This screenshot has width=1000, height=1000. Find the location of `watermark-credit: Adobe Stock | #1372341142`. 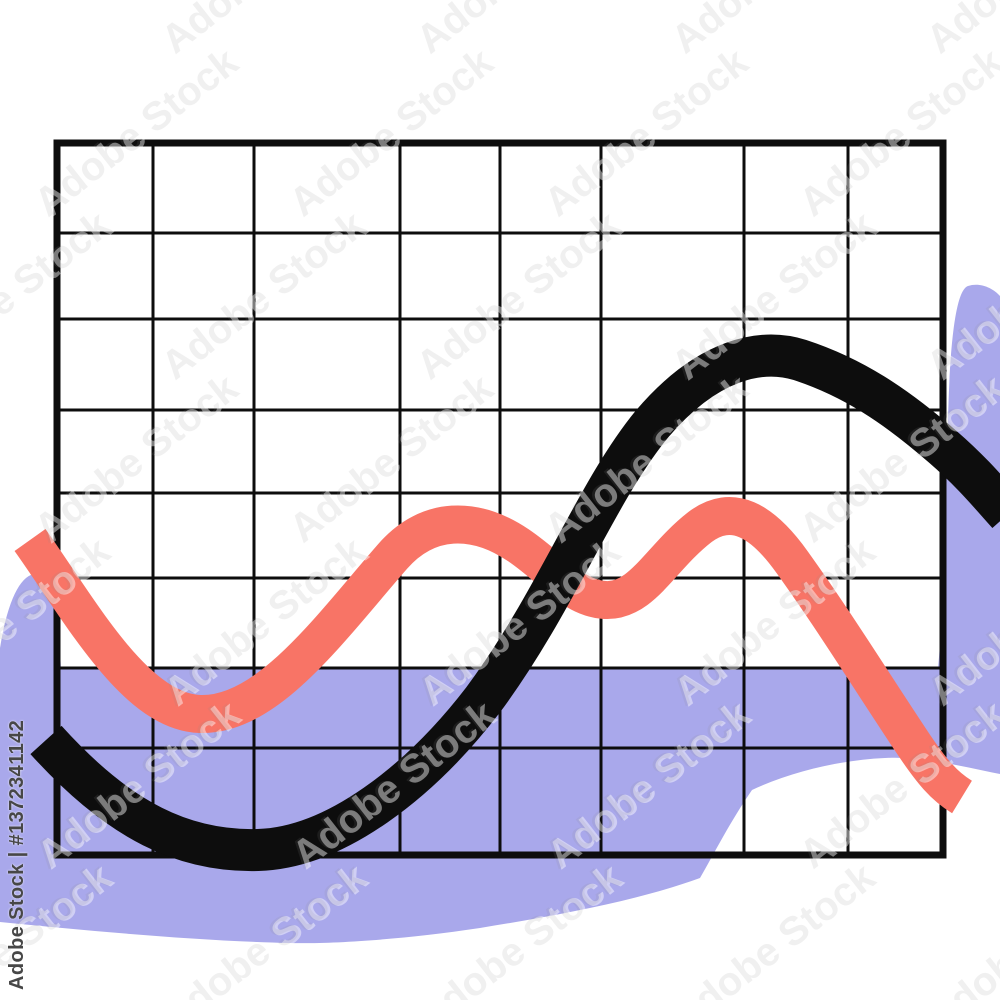

watermark-credit: Adobe Stock | #1372341142 is located at coordinates (17, 854).